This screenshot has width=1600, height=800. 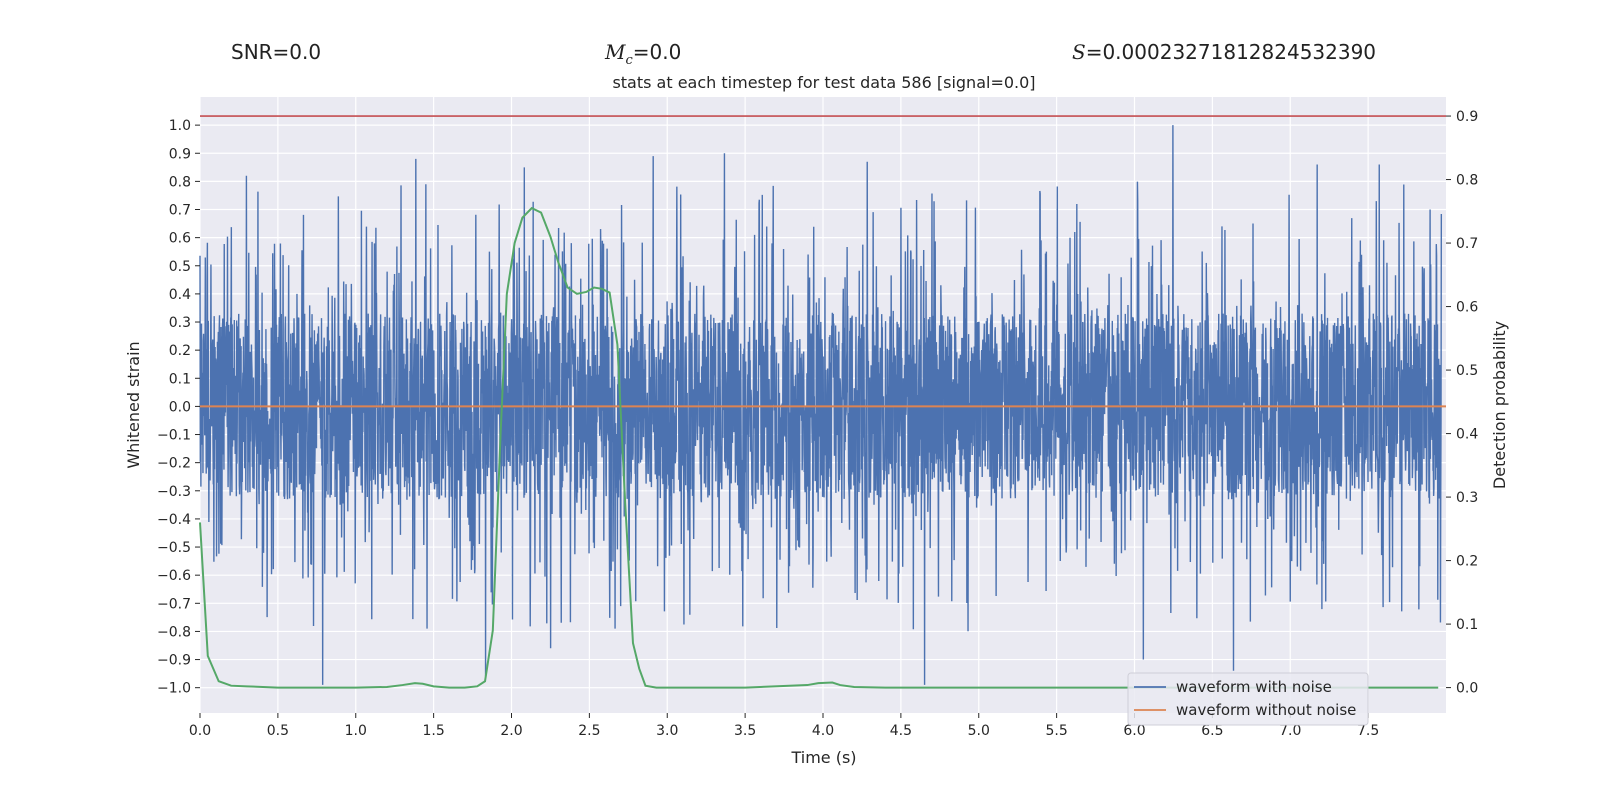 What do you see at coordinates (1467, 117) in the screenshot?
I see `y2-tick-label-0: 0.9` at bounding box center [1467, 117].